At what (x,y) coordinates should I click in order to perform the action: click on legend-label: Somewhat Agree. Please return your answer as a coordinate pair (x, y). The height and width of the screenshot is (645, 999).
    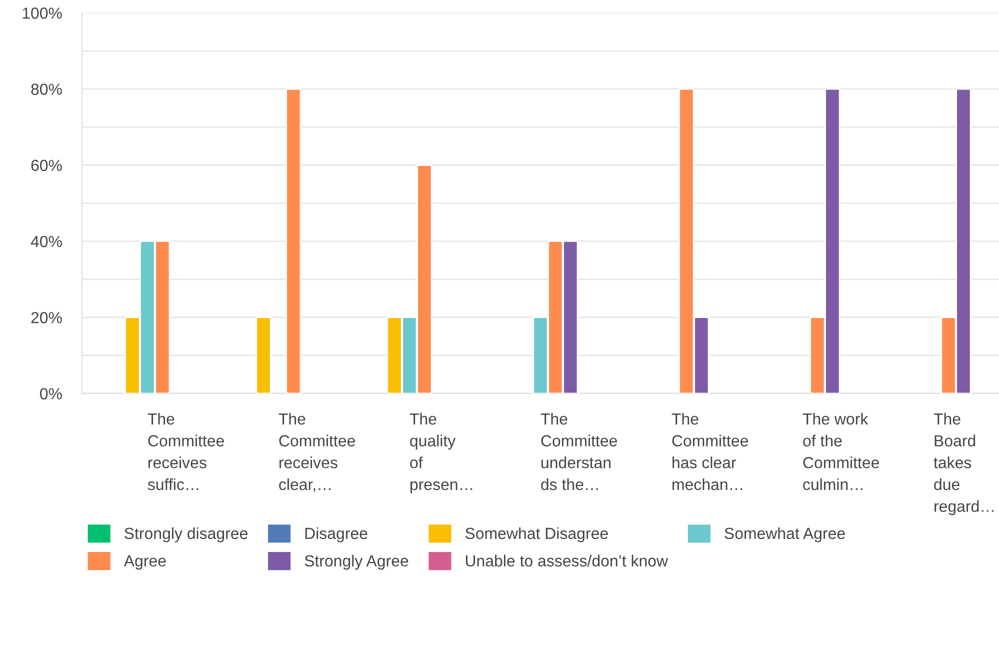
    Looking at the image, I should click on (784, 534).